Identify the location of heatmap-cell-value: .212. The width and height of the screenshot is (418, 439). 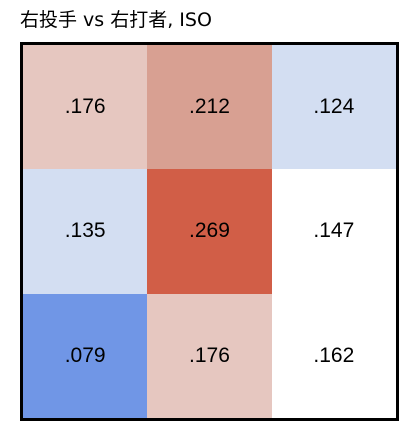
(209, 107).